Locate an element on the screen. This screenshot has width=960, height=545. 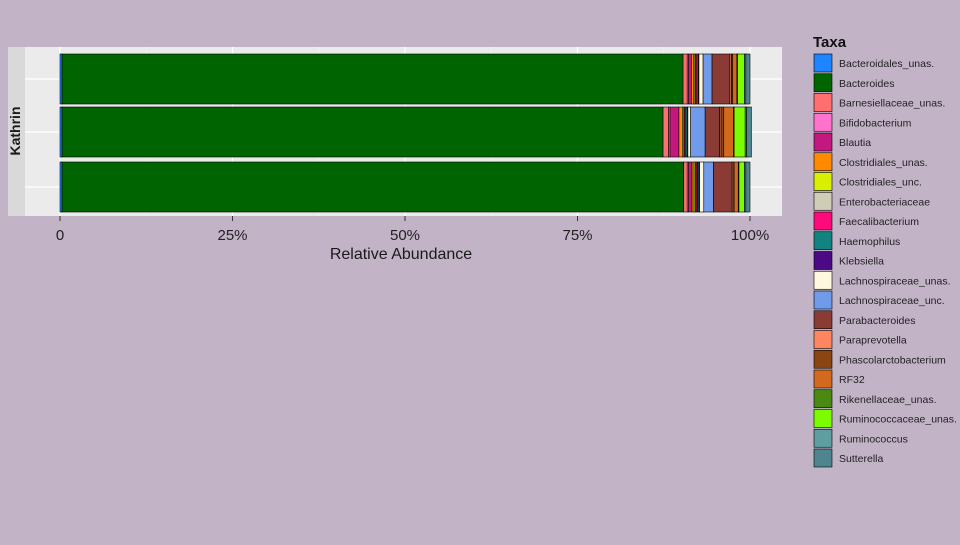
legend-label: Clostridiales_unc. is located at coordinates (880, 183).